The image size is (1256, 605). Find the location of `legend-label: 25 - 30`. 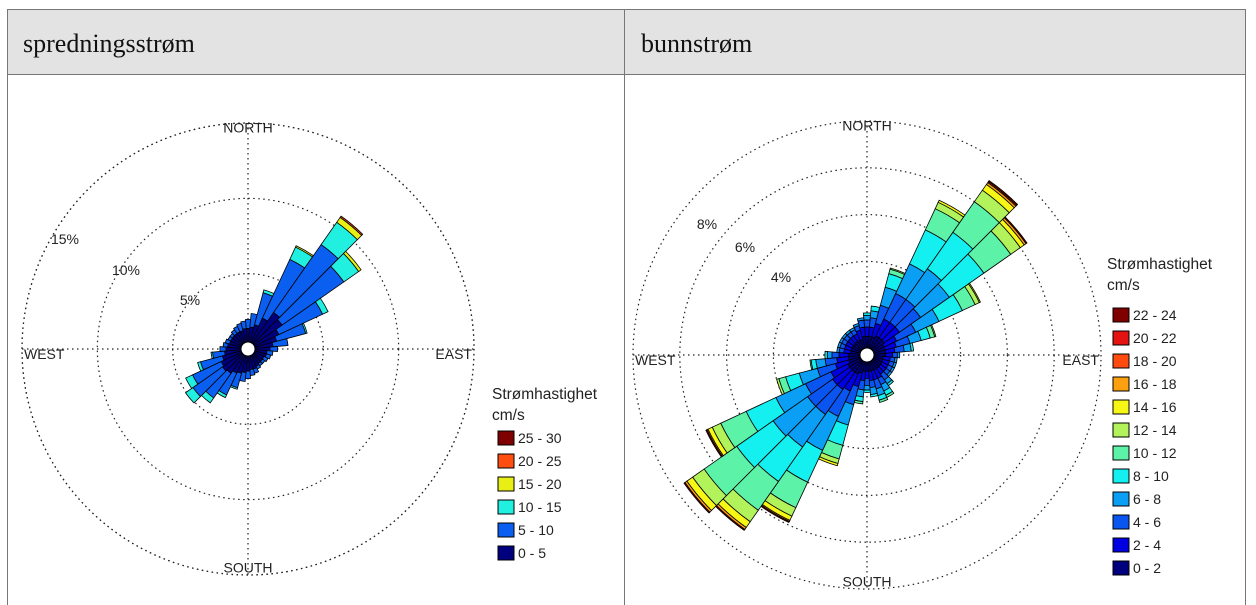

legend-label: 25 - 30 is located at coordinates (540, 438).